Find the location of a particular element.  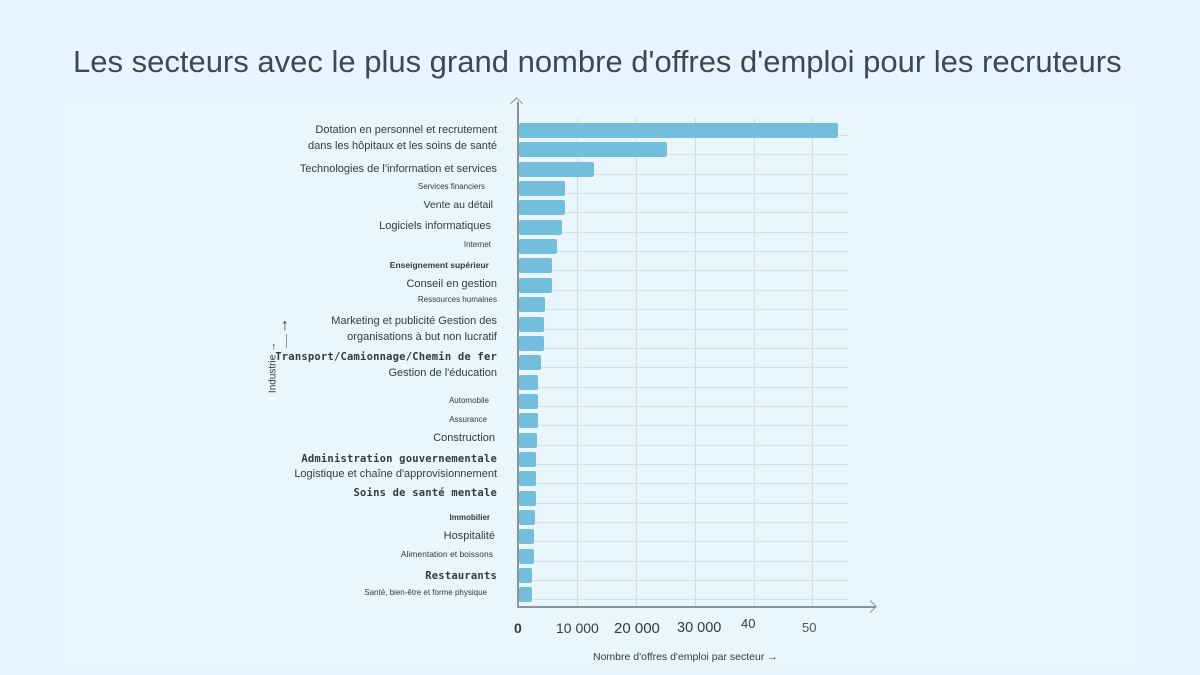

category-label: organisations à but non lucratif is located at coordinates (422, 337).